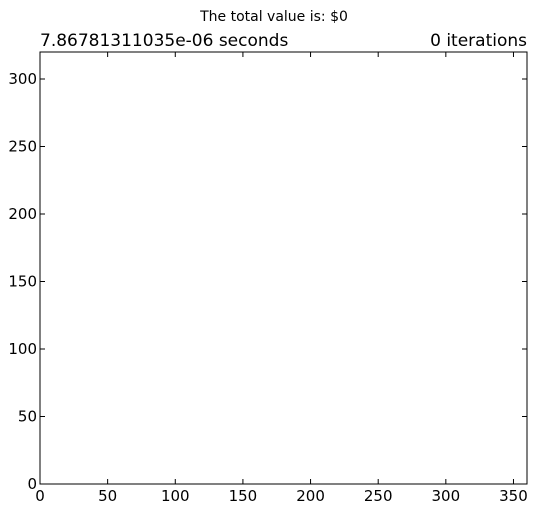 The image size is (535, 513). What do you see at coordinates (273, 17) in the screenshot?
I see `chart-title: The total value is: $0` at bounding box center [273, 17].